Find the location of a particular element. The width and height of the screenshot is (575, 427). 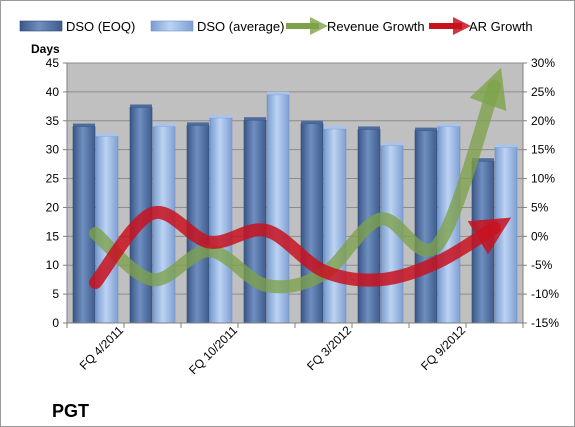

y-right-tick-label: 30% is located at coordinates (543, 63).